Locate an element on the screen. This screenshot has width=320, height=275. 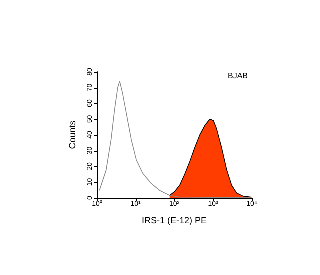
x-axis-title: IRS-1 (E-12) PE is located at coordinates (175, 221).